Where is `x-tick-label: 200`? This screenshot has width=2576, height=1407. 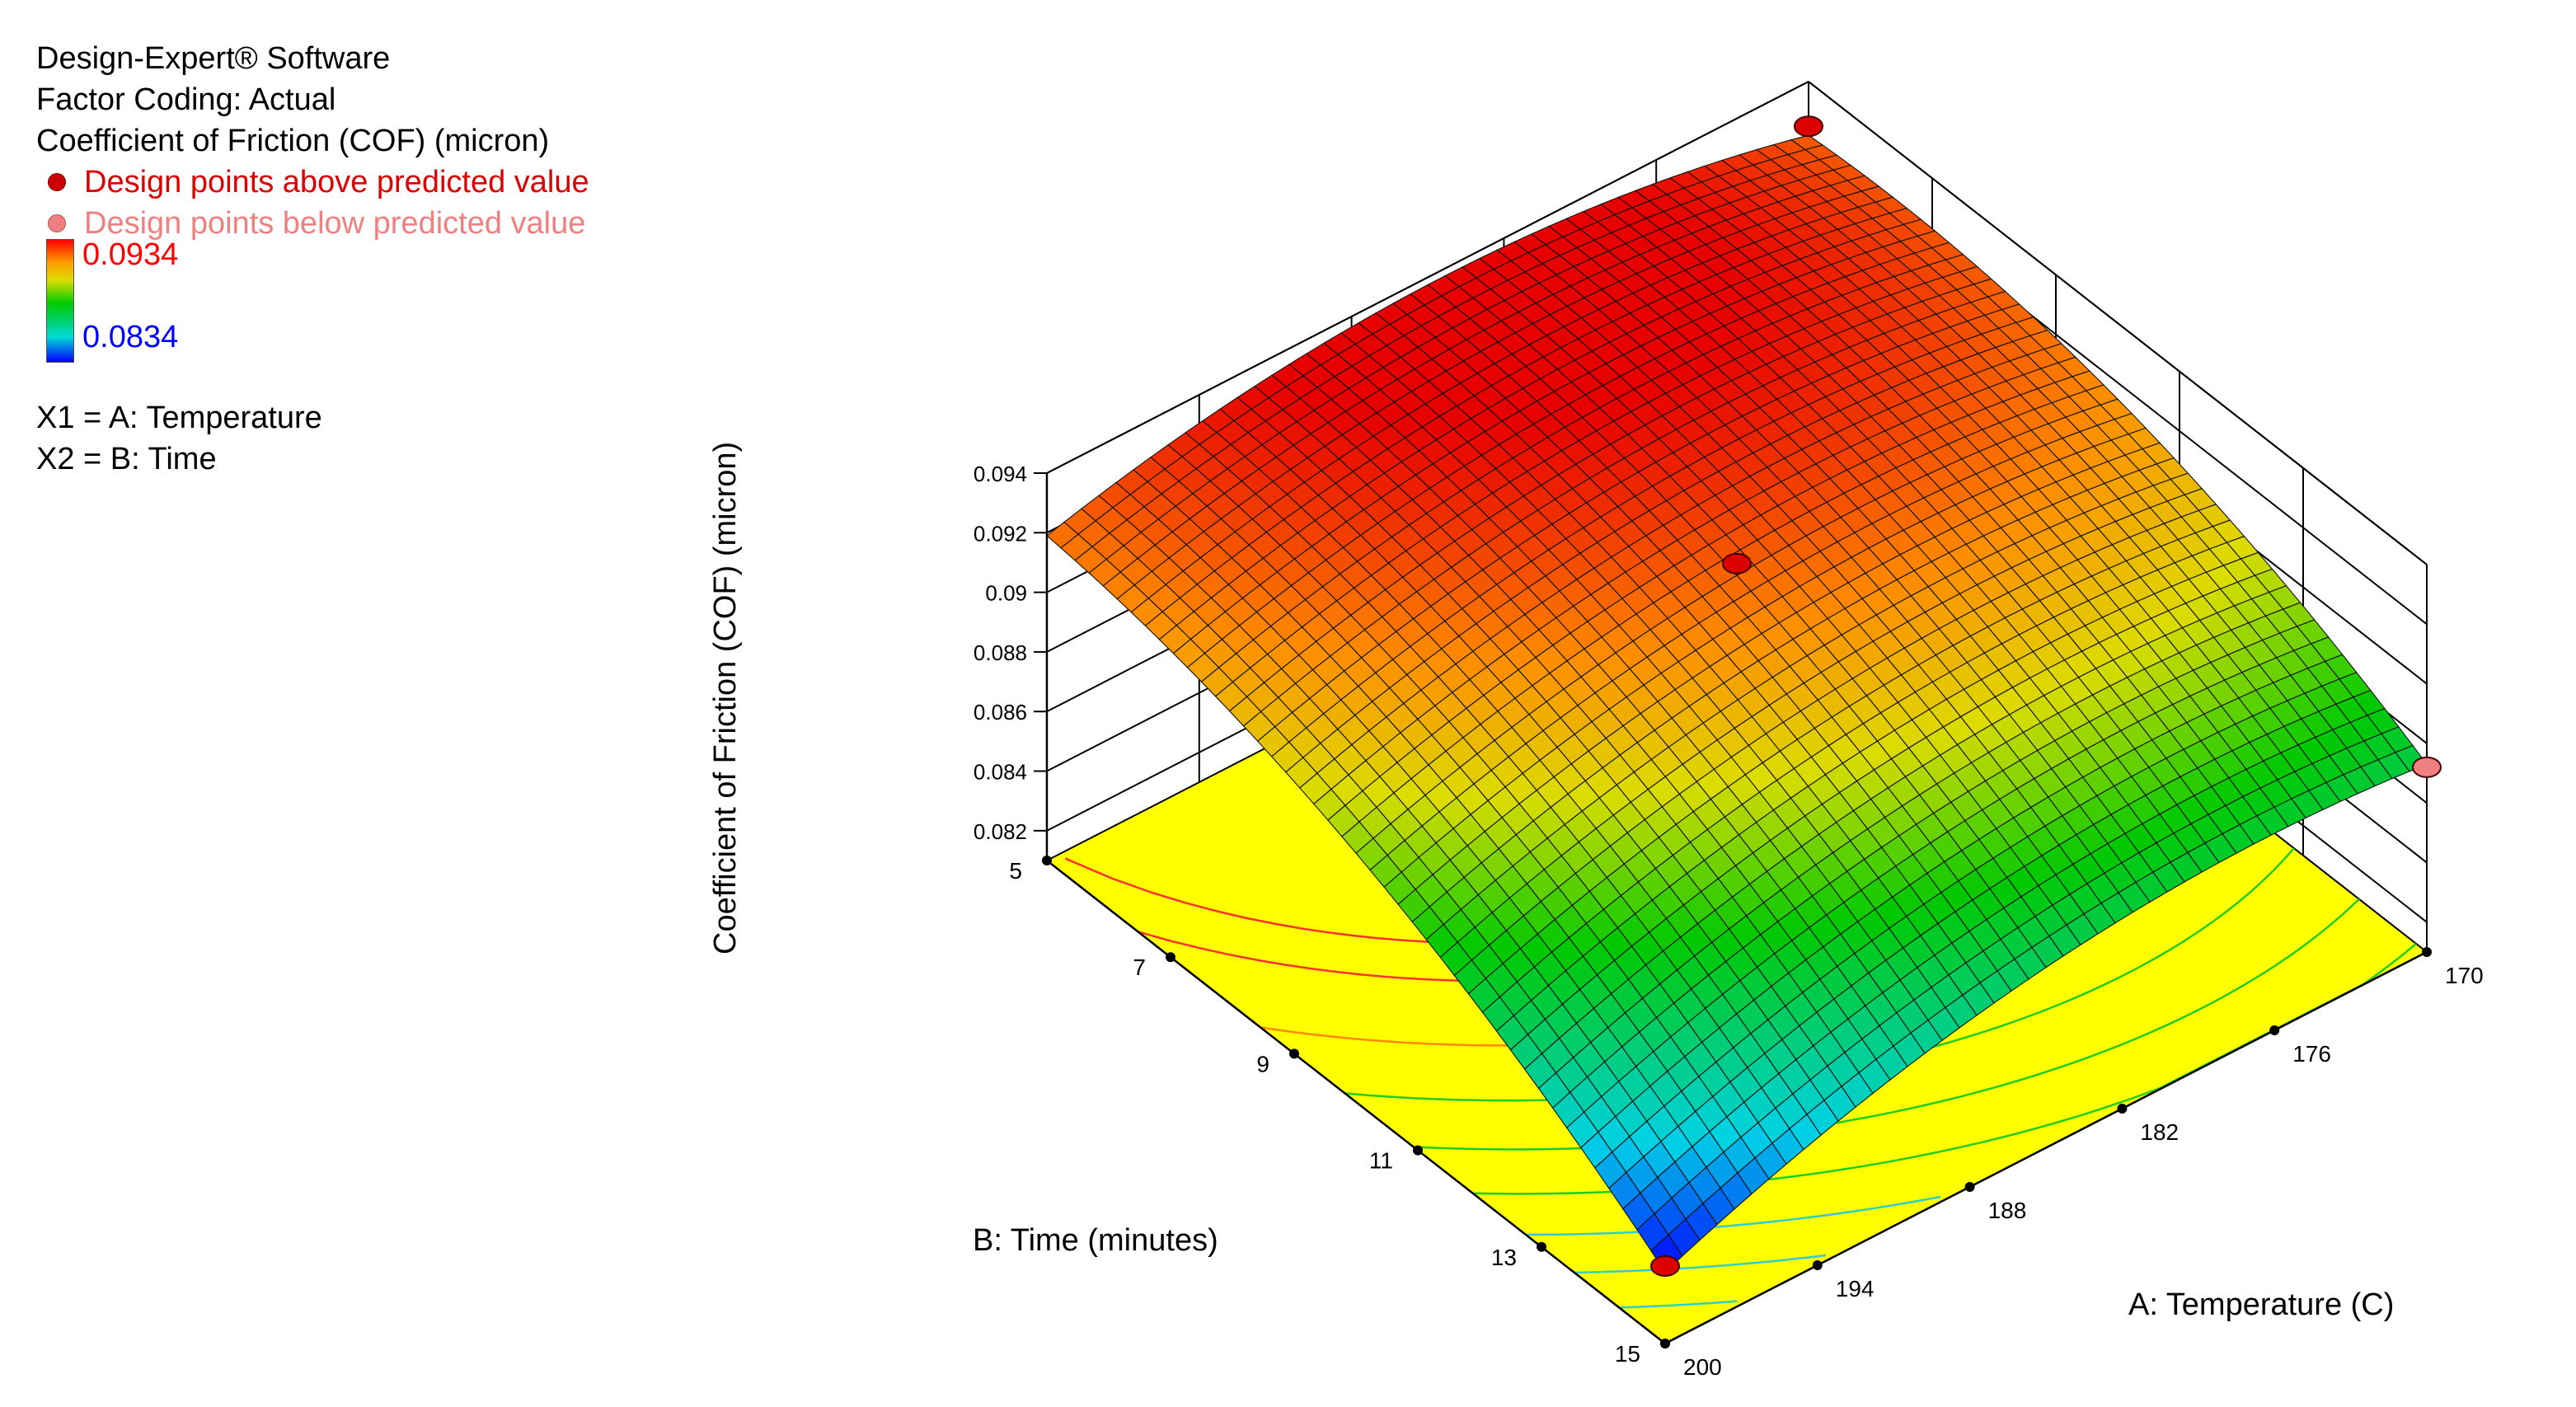
x-tick-label: 200 is located at coordinates (1703, 1367).